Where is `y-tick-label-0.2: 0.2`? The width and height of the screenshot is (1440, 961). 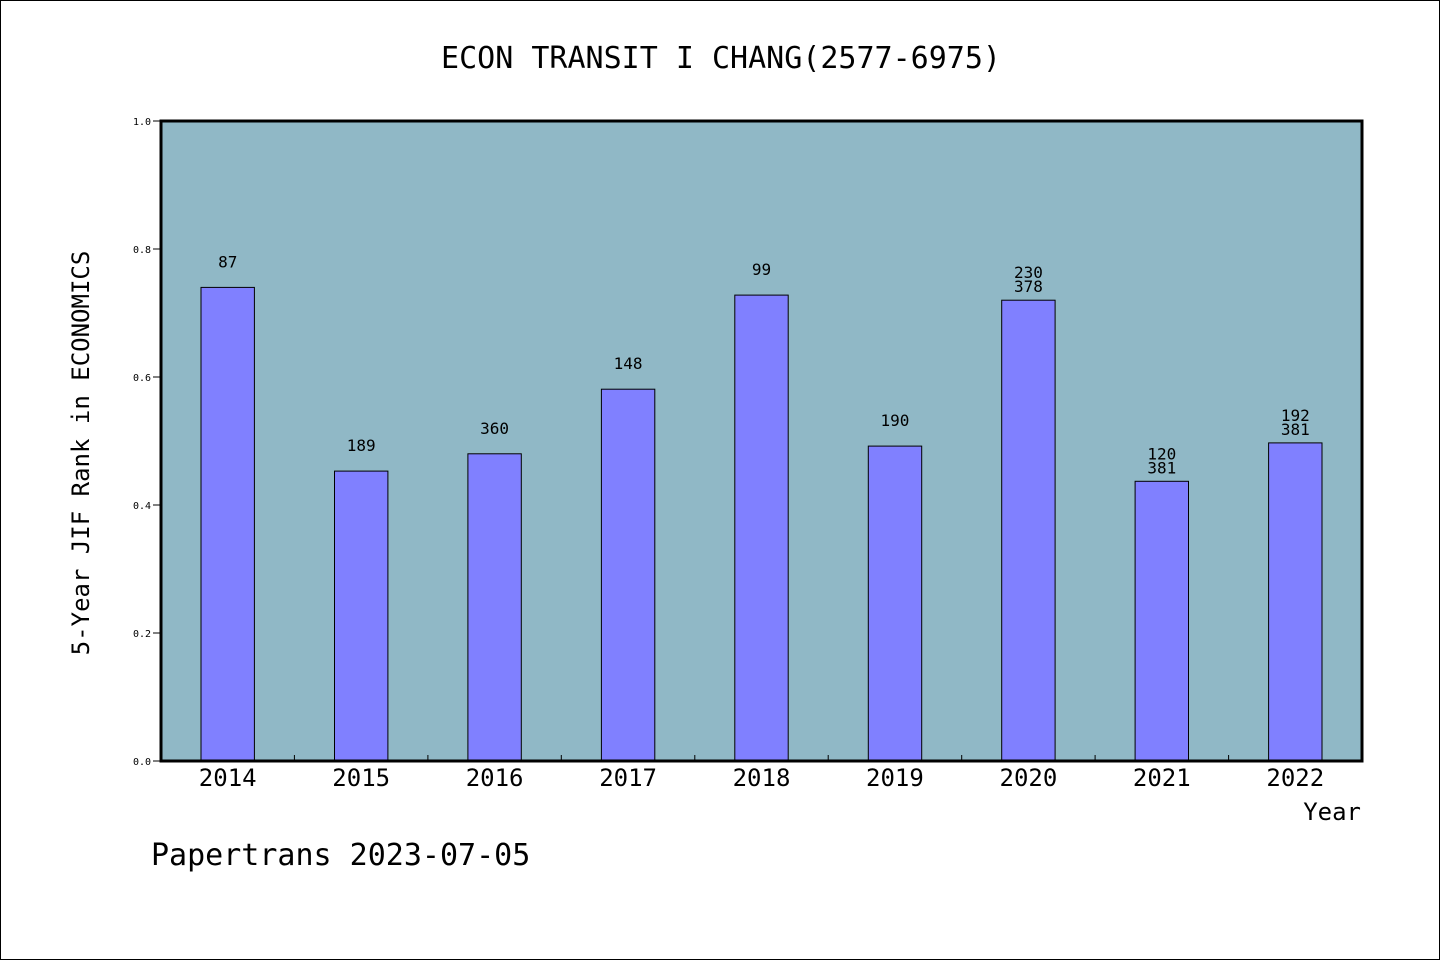 y-tick-label-0.2: 0.2 is located at coordinates (142, 634).